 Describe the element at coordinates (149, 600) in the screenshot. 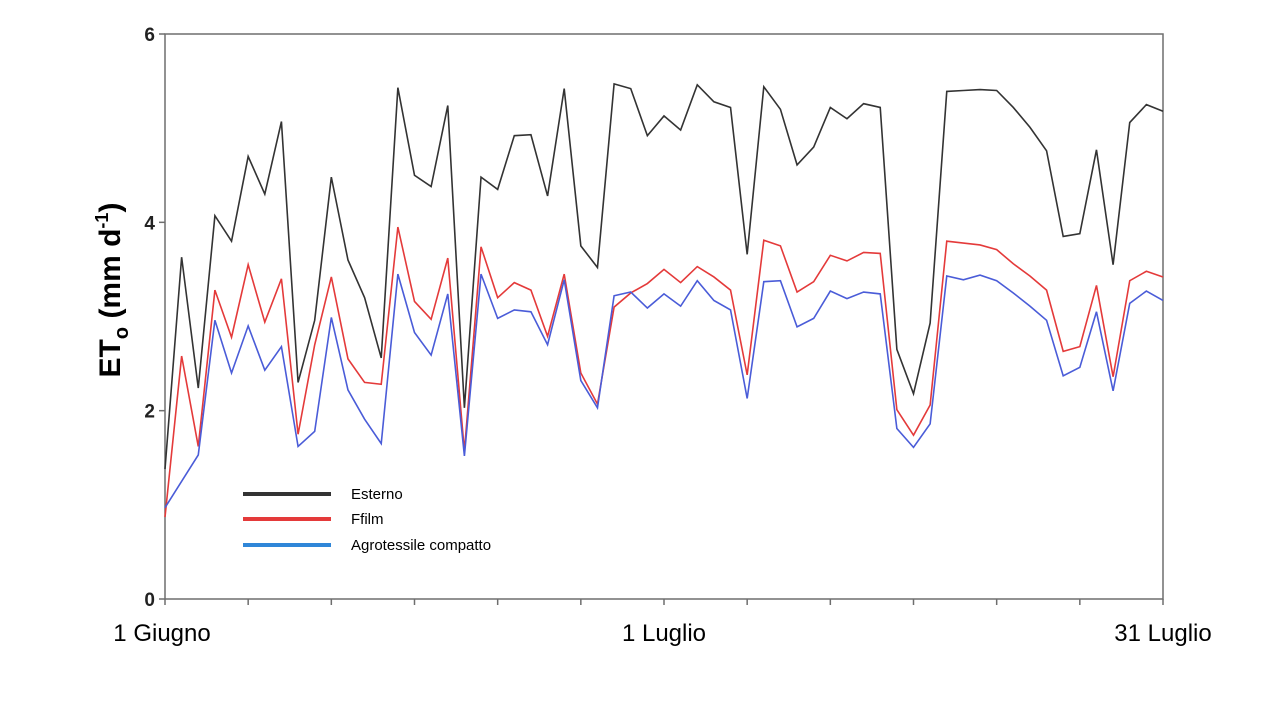

I see `y-tick-label: 0` at that location.